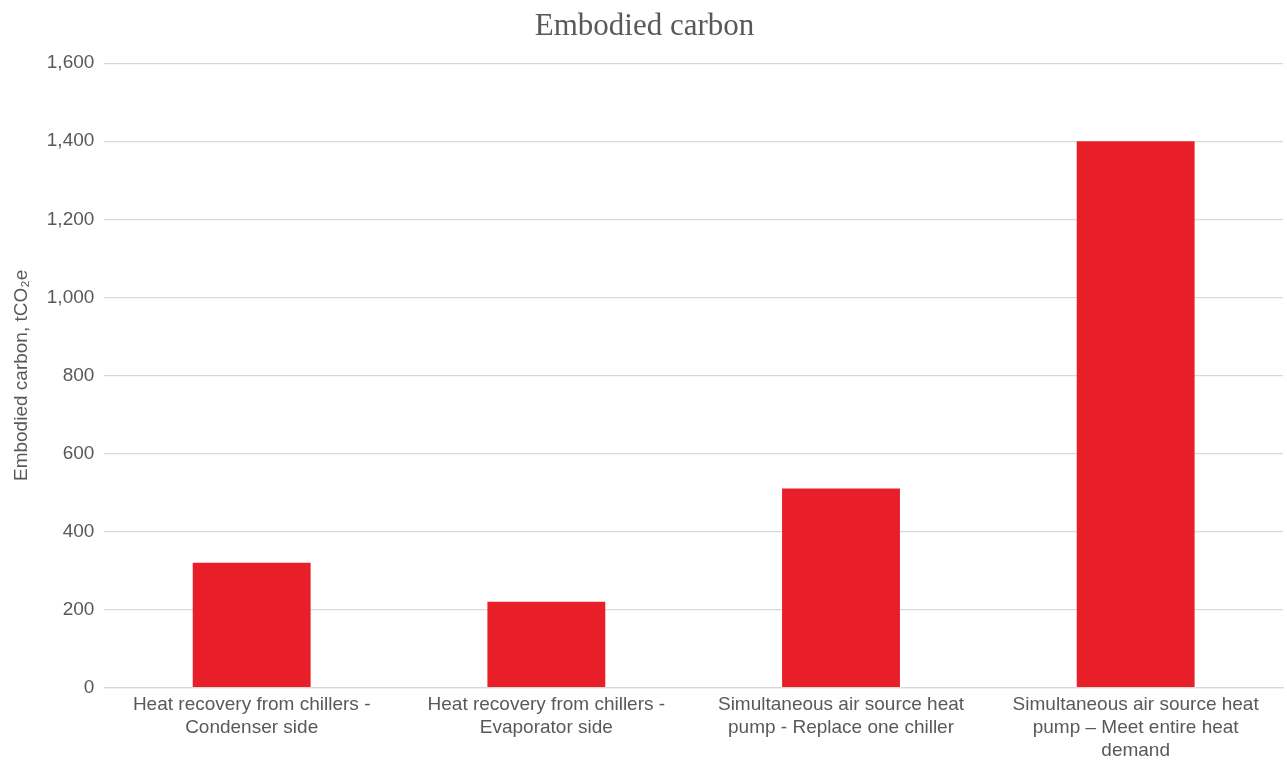 The image size is (1287, 768). What do you see at coordinates (70, 296) in the screenshot?
I see `y-tick-label: 1,000` at bounding box center [70, 296].